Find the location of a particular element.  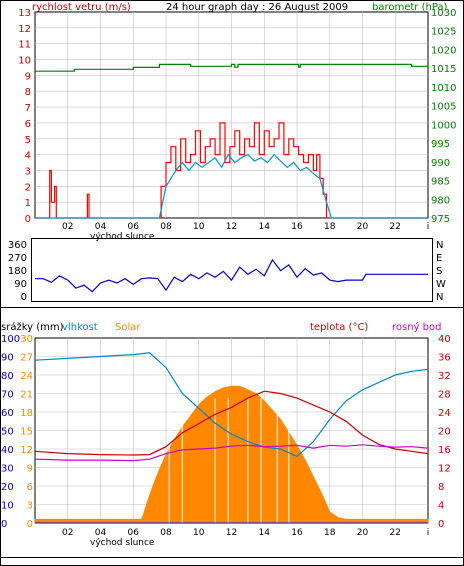

temperature-tick-label: 4 is located at coordinates (441, 506).